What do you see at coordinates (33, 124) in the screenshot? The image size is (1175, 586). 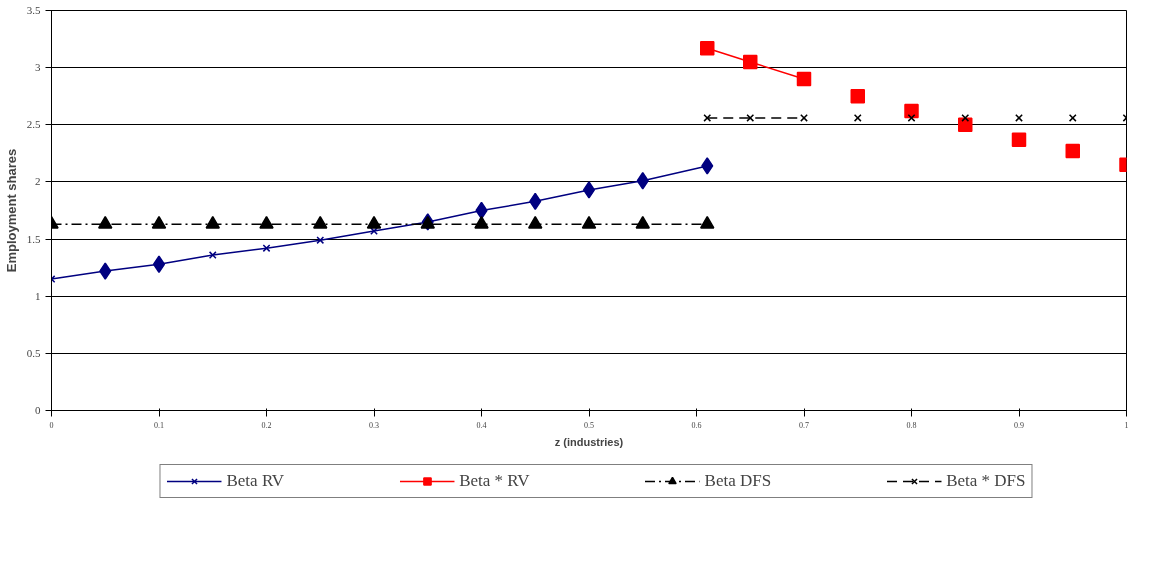 I see `y-tick-label: 2.5` at bounding box center [33, 124].